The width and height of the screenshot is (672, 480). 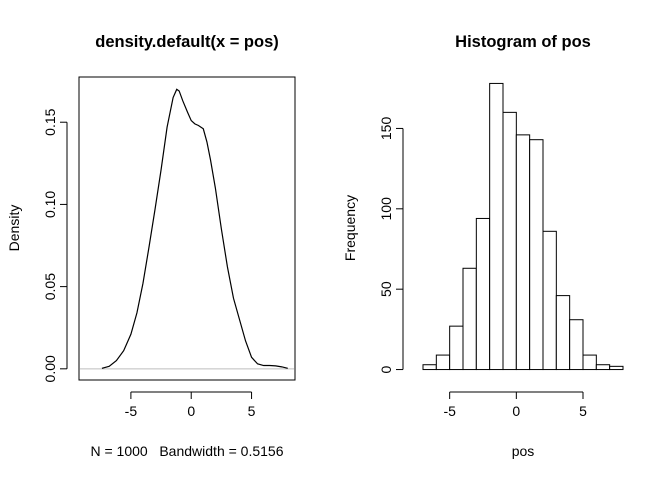 I want to click on histogram-y-ticks: 0 50 100 150, so click(x=390, y=245).